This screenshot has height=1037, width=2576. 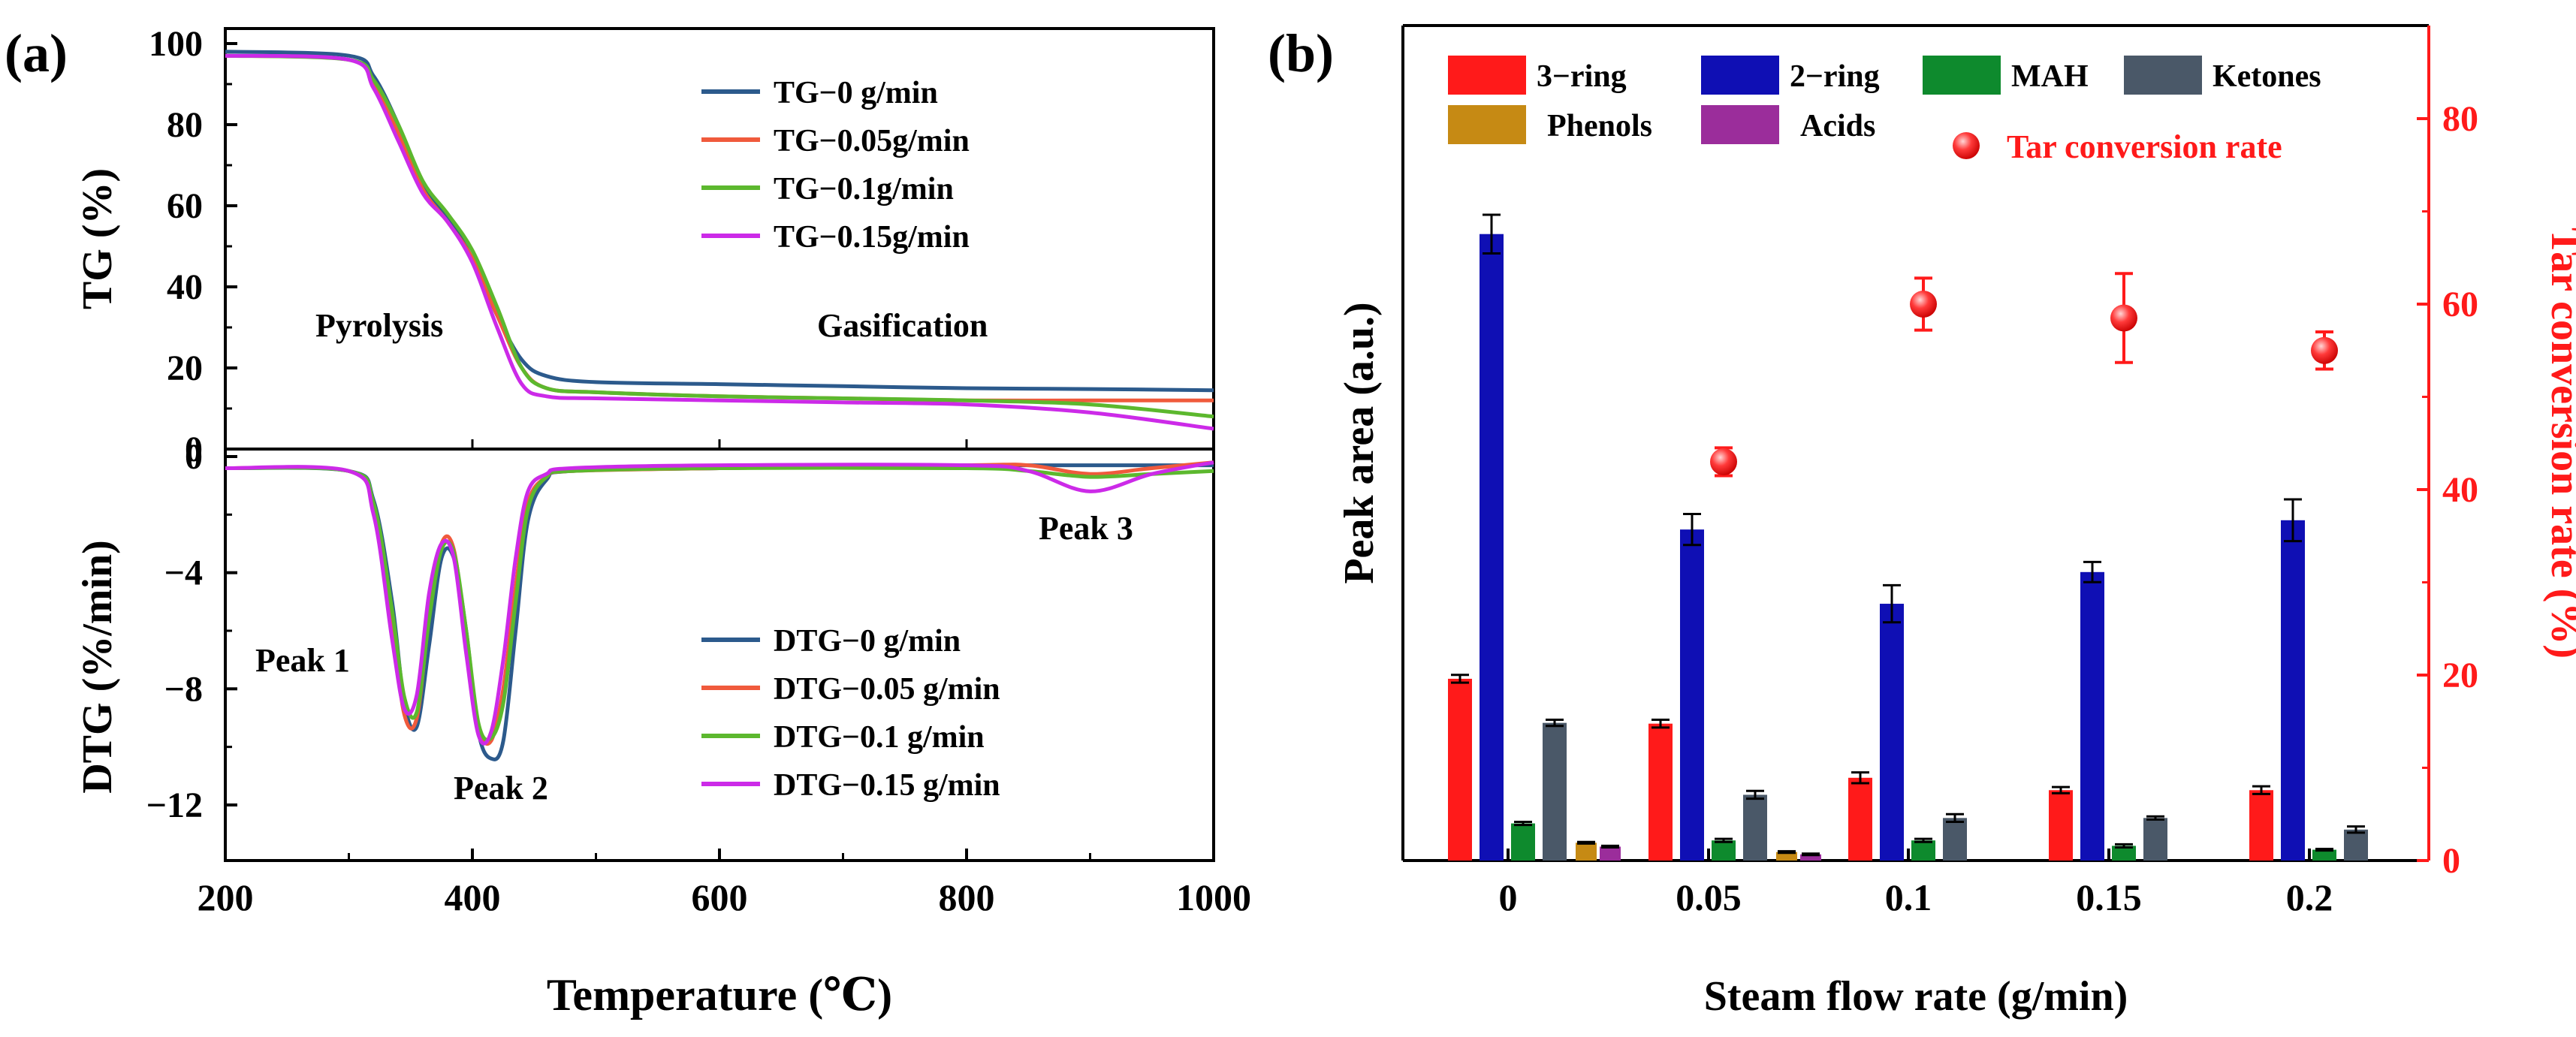 I want to click on tg-legend-label: TG−0.15g/min, so click(x=872, y=238).